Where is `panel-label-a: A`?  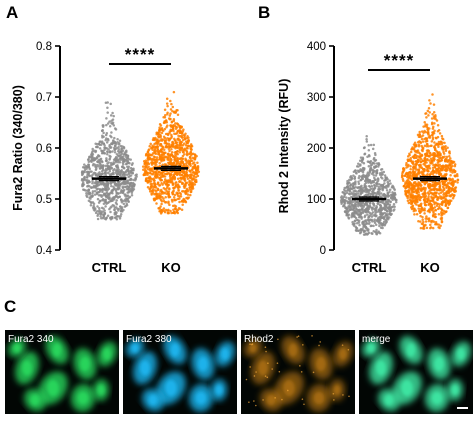 panel-label-a: A is located at coordinates (12, 12).